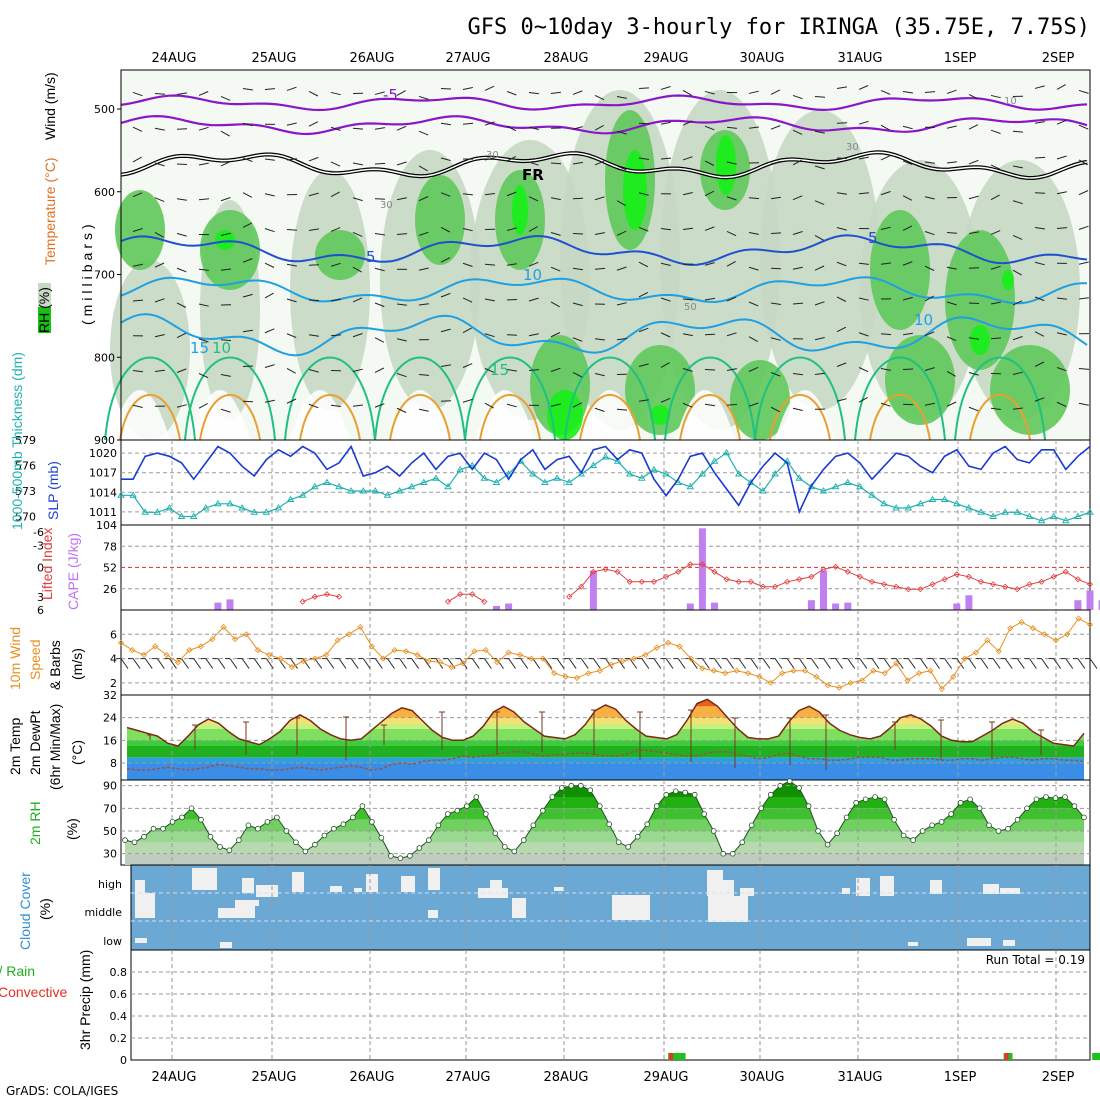 Image resolution: width=1100 pixels, height=1100 pixels. I want to click on precip-label-conv: Convective, so click(33, 992).